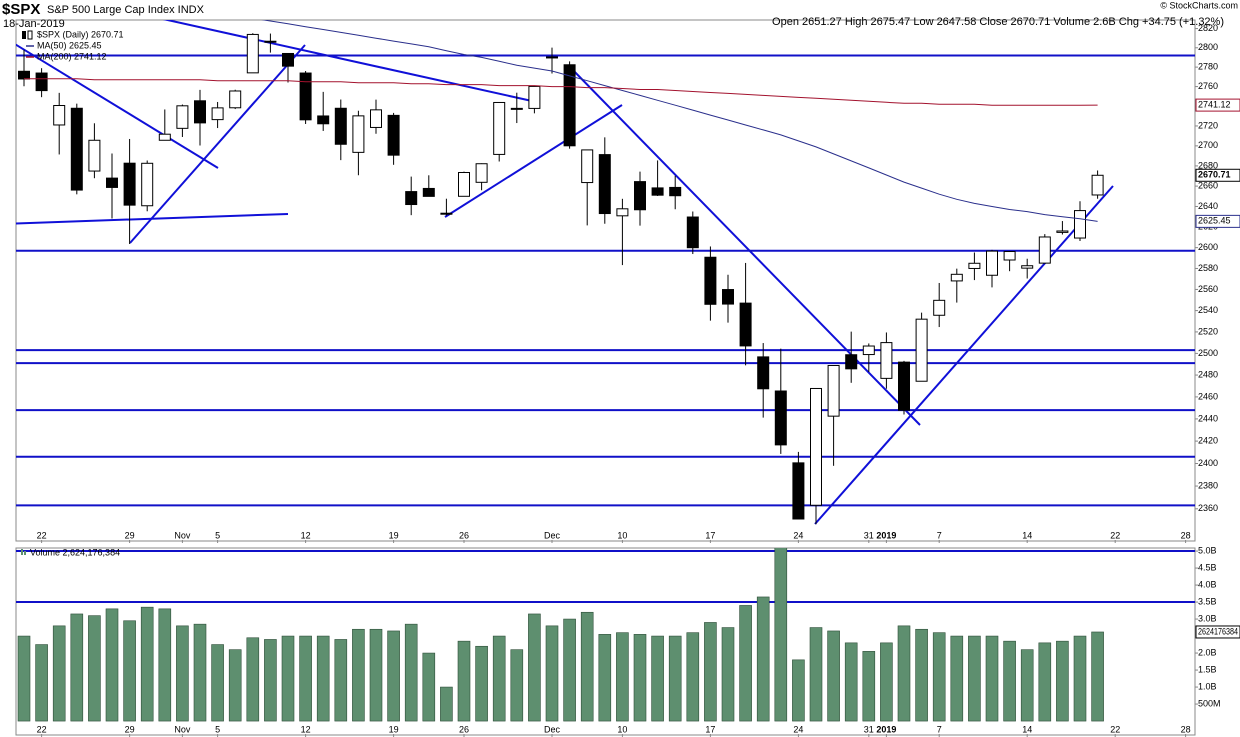 The height and width of the screenshot is (737, 1240). Describe the element at coordinates (1027, 535) in the screenshot. I see `x-tick-label: 14` at that location.